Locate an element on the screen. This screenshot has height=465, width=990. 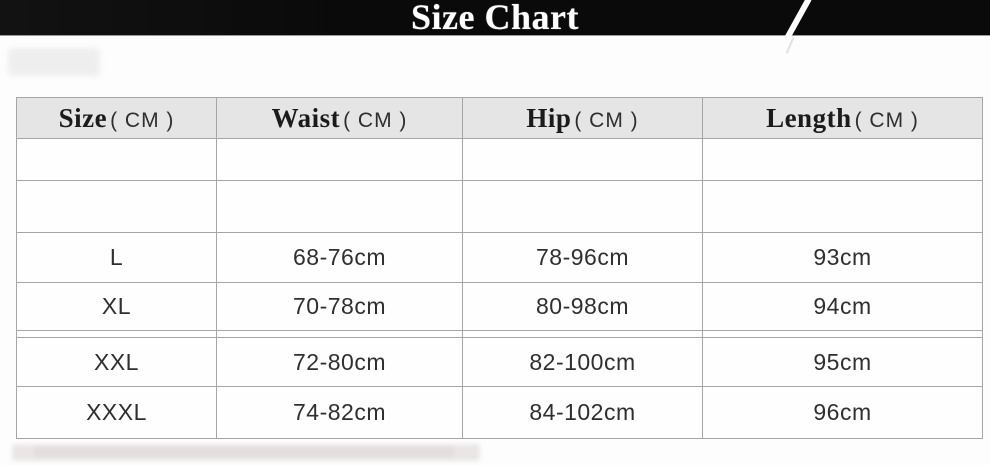
cell-size: XXXL is located at coordinates (116, 412).